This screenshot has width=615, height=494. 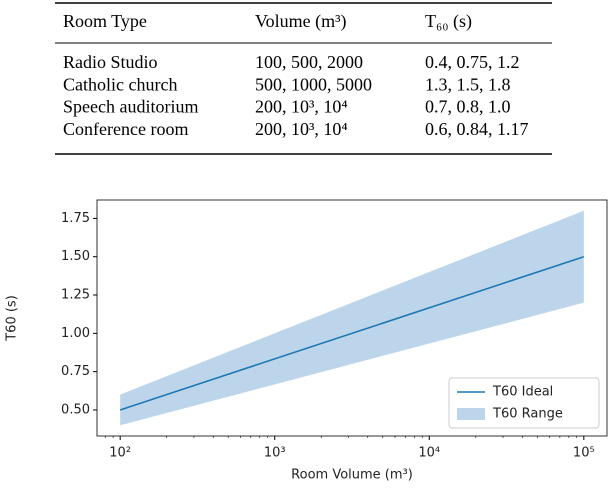 What do you see at coordinates (468, 107) in the screenshot?
I see `table-cell: 0.7, 0.8, 1.0` at bounding box center [468, 107].